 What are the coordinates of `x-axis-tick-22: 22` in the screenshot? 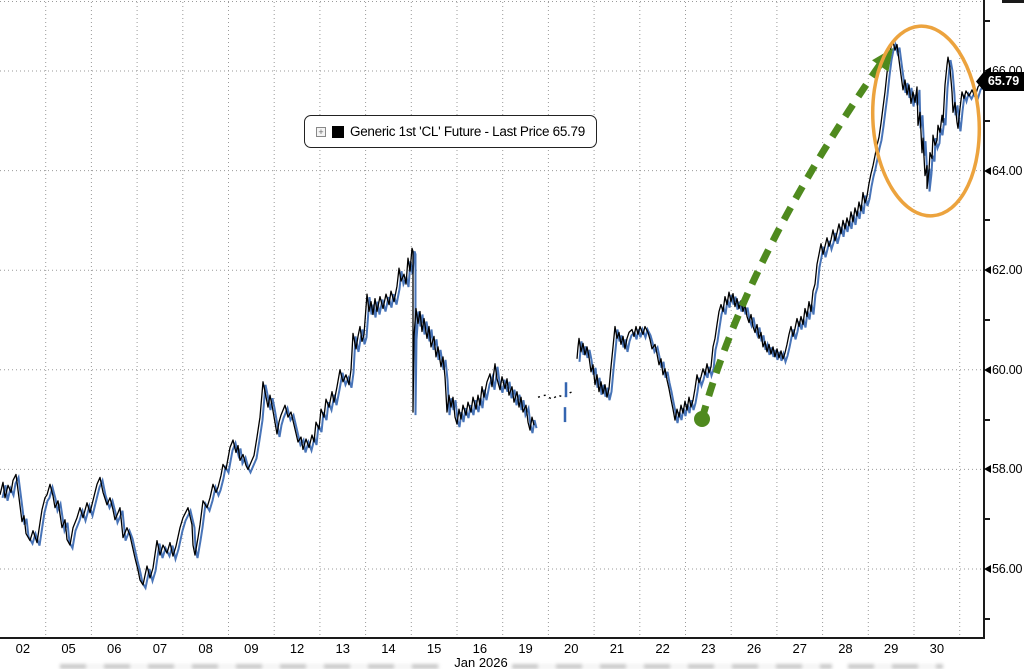 It's located at (662, 648).